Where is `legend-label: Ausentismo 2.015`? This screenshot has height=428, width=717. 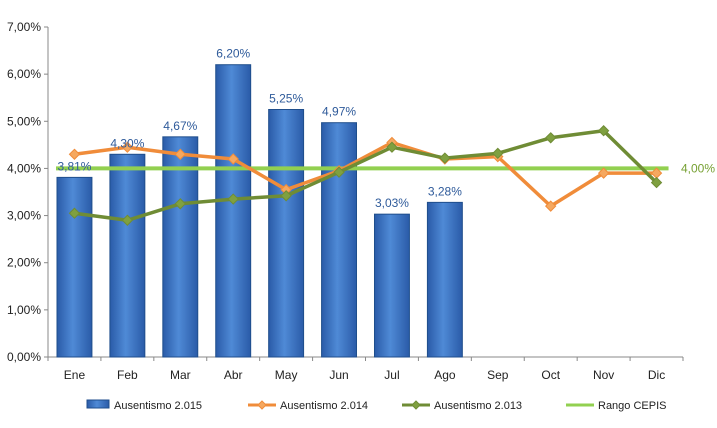 legend-label: Ausentismo 2.015 is located at coordinates (158, 406).